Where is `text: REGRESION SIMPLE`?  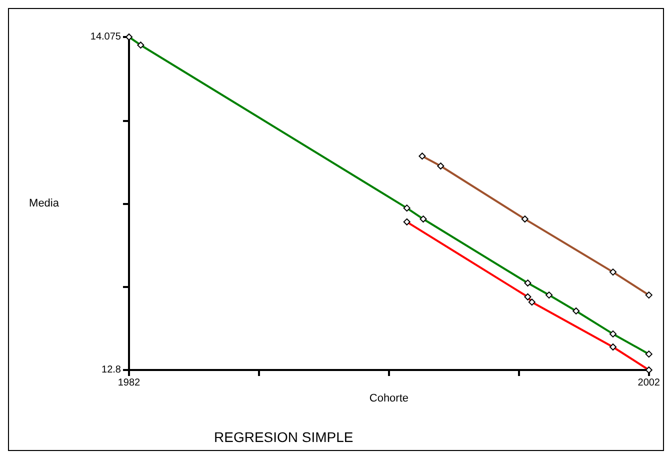 text: REGRESION SIMPLE is located at coordinates (284, 437).